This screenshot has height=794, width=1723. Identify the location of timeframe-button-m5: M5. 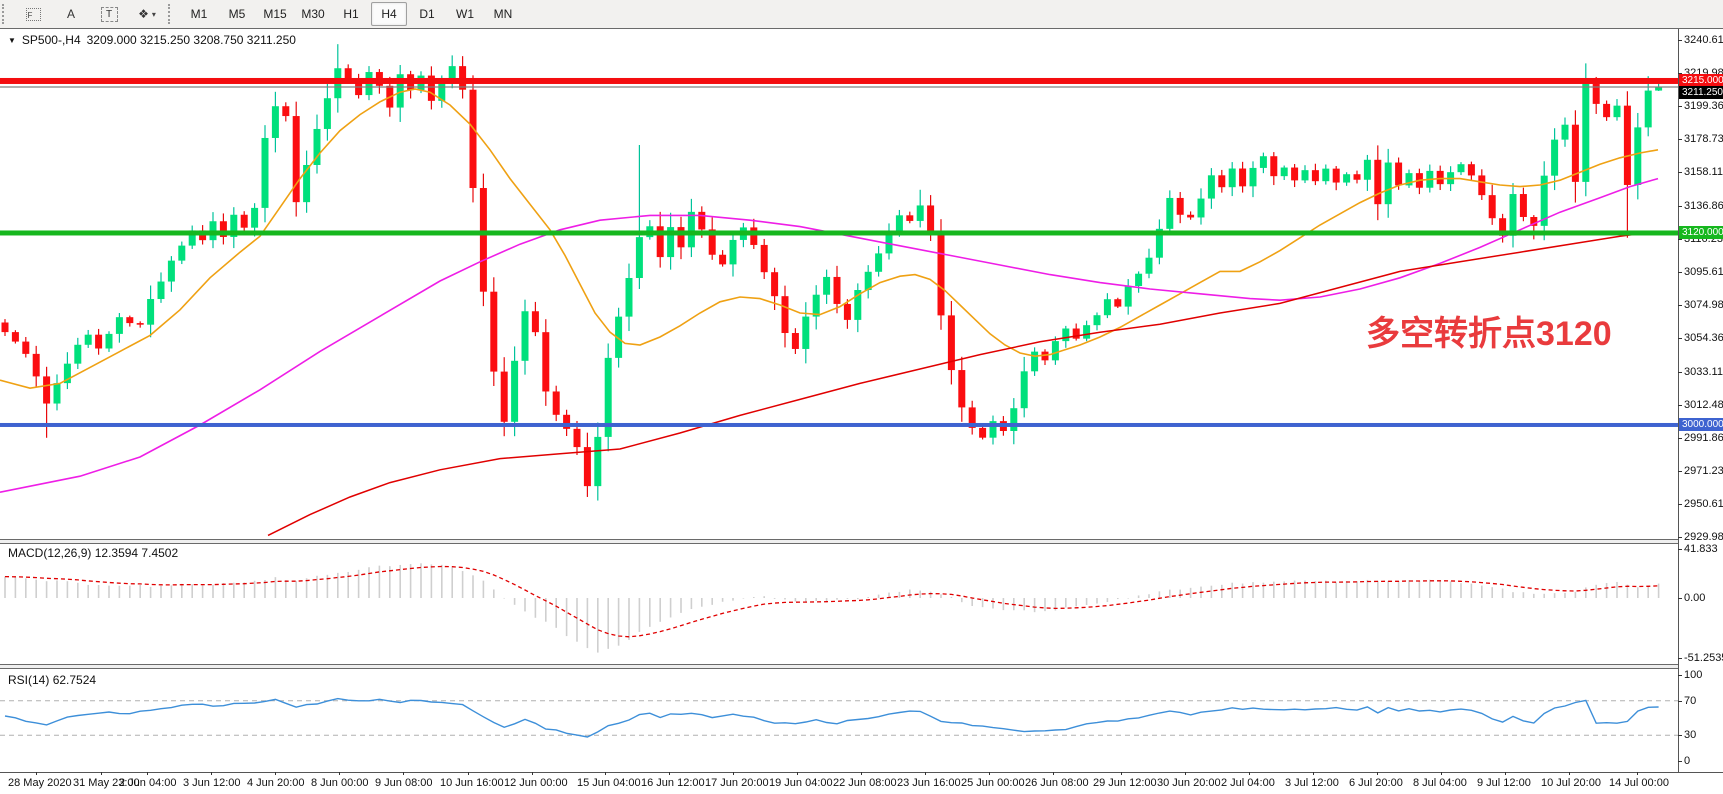
(237, 14).